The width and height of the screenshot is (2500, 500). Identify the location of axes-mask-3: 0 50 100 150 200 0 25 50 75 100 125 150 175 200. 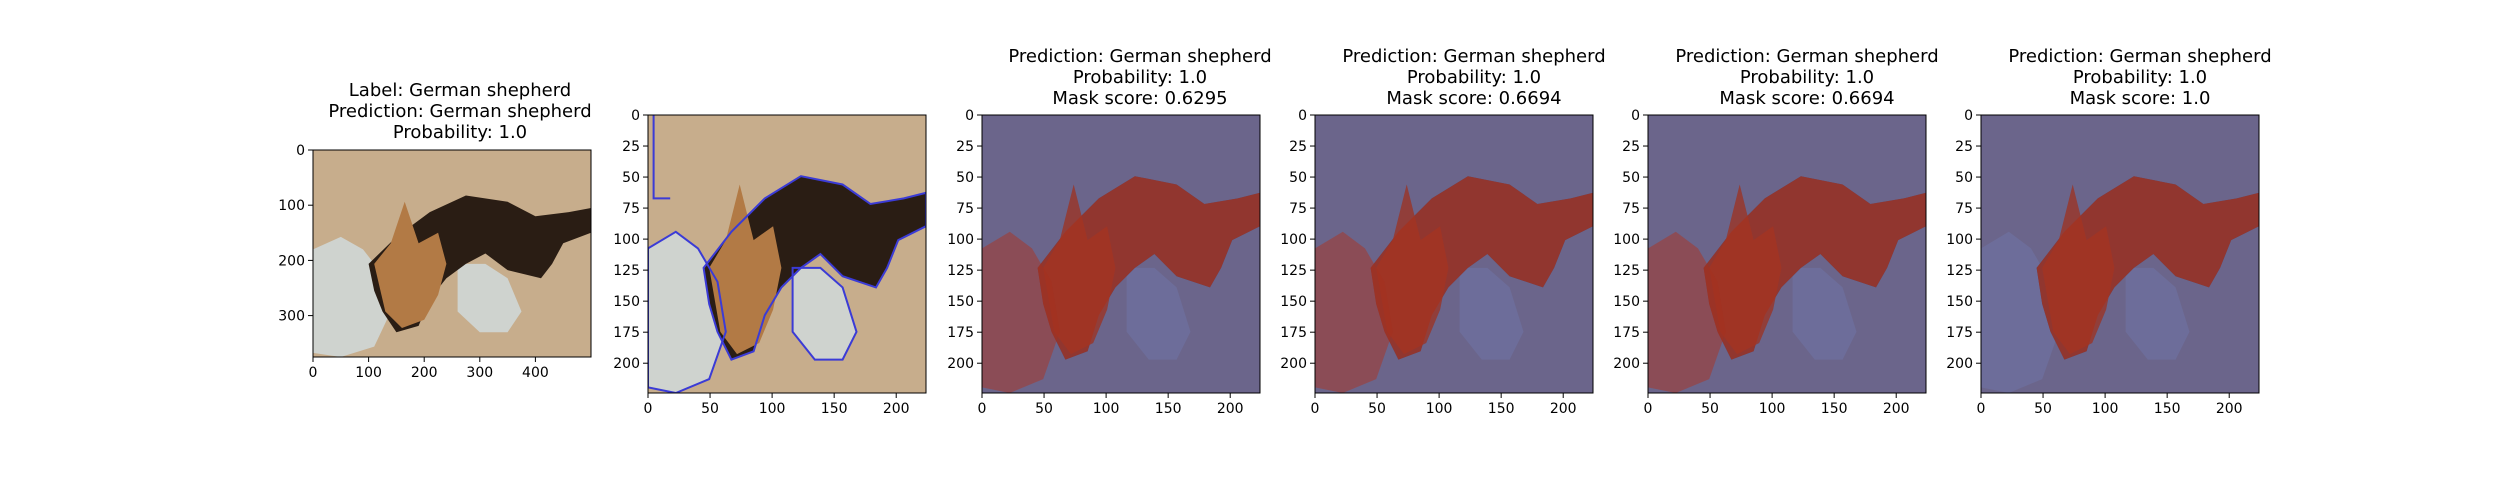
(1770, 262).